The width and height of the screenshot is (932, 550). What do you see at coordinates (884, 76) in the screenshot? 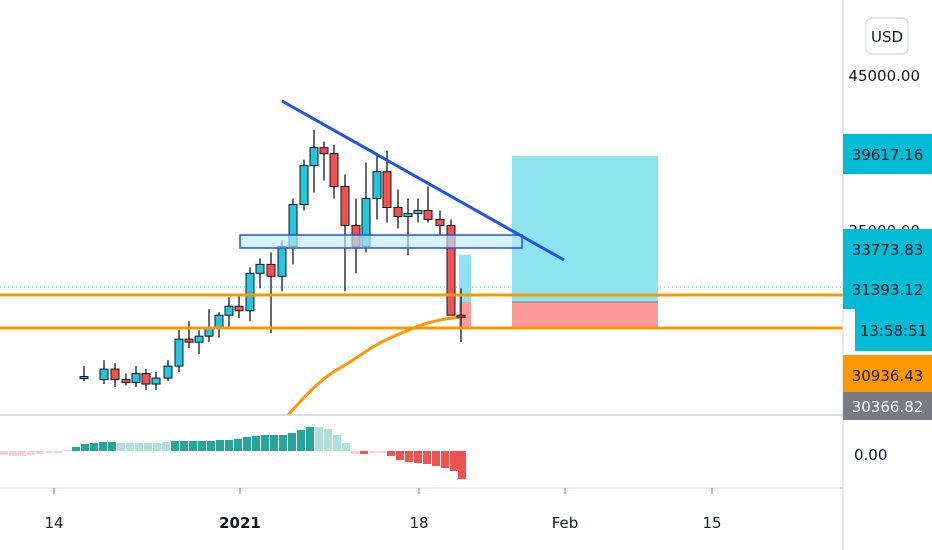
I see `y-tick-label: 45000.00` at bounding box center [884, 76].